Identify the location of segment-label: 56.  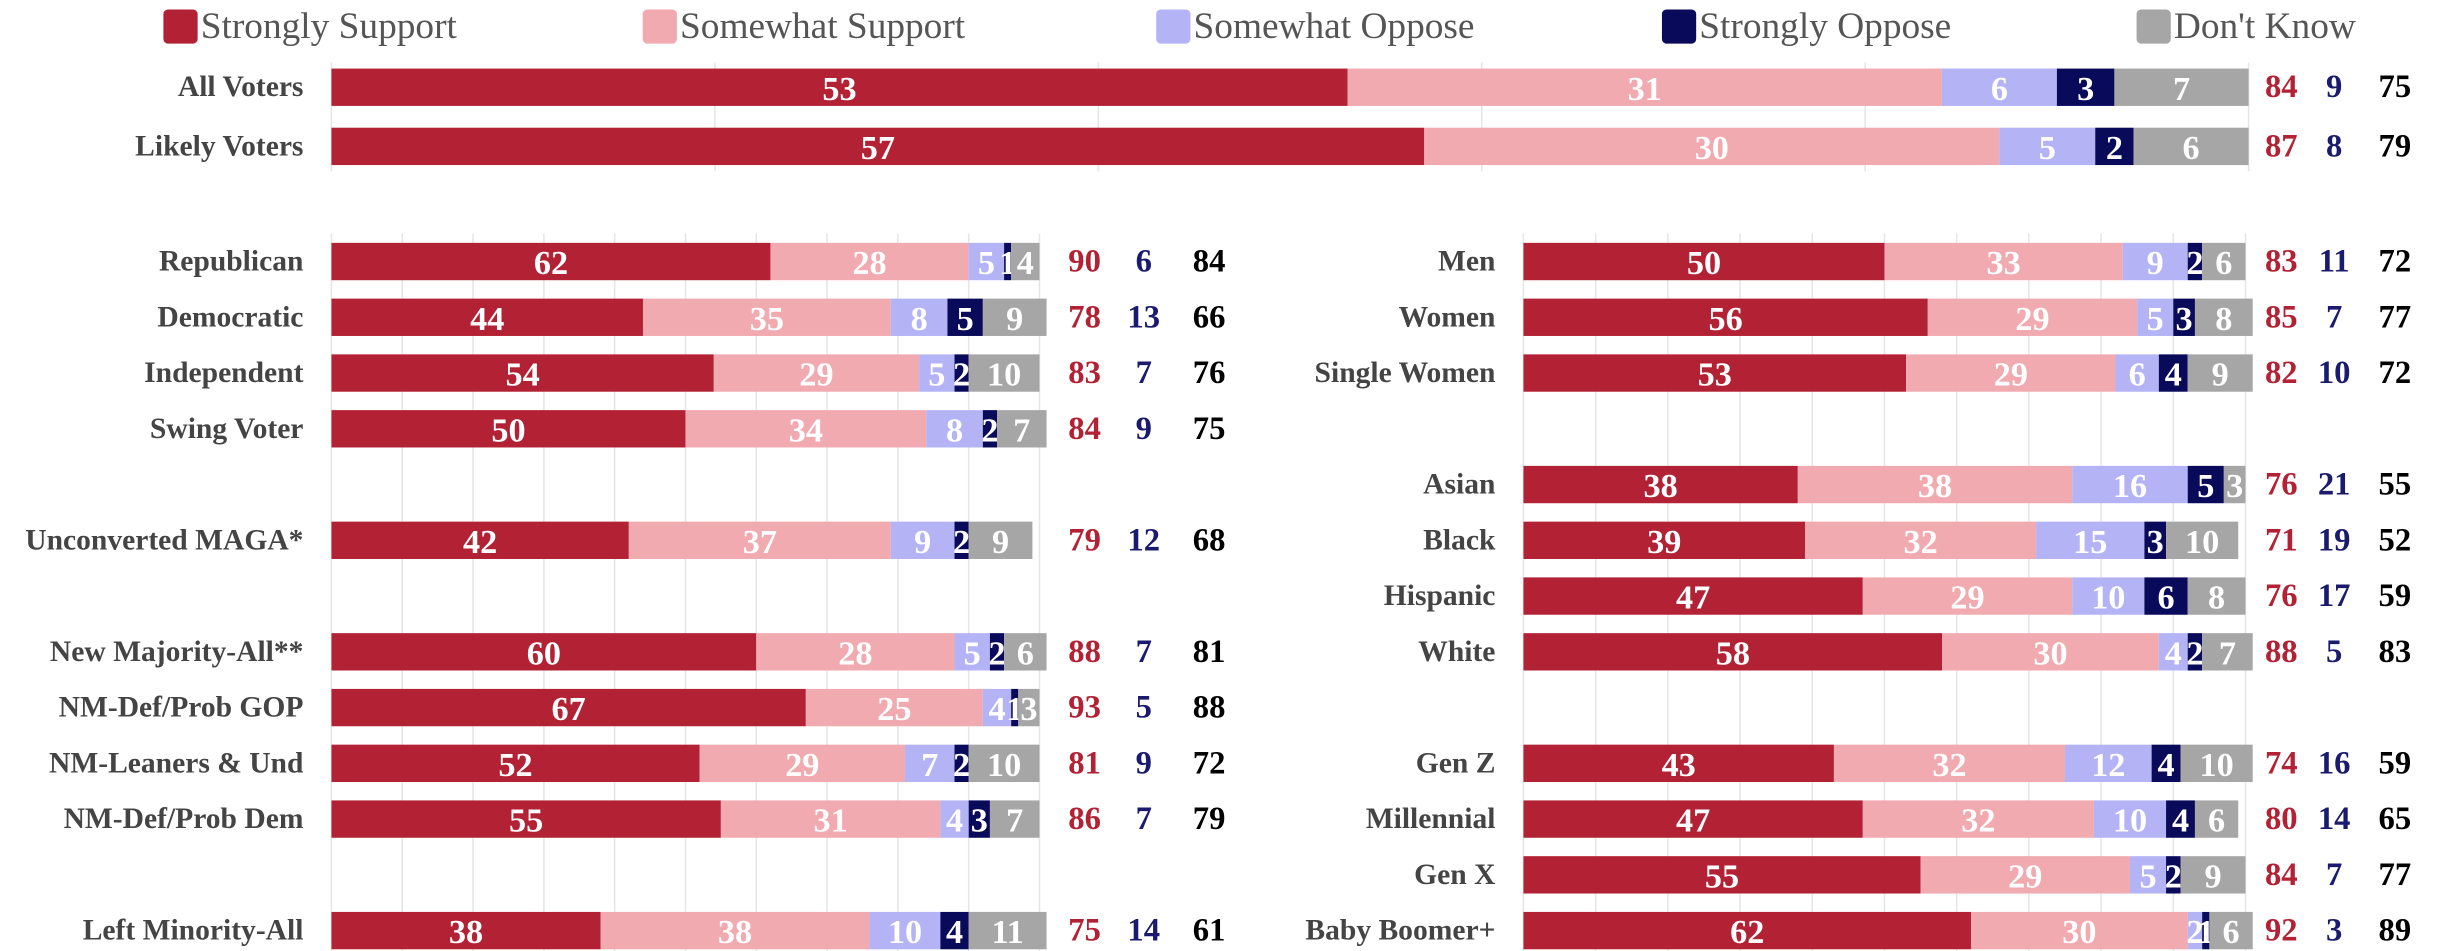
(1726, 319).